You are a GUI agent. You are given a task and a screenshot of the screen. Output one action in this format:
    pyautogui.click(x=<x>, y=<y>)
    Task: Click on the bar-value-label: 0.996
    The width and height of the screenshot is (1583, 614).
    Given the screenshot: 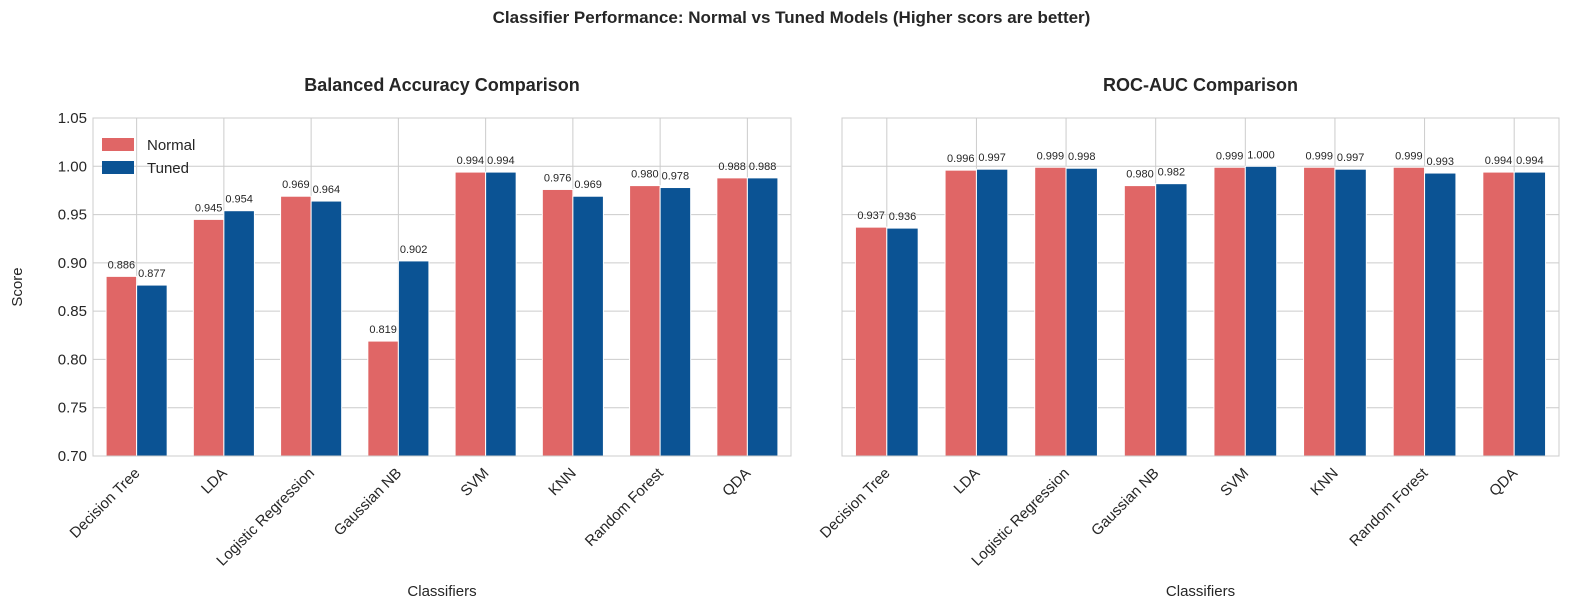 What is the action you would take?
    pyautogui.click(x=961, y=159)
    